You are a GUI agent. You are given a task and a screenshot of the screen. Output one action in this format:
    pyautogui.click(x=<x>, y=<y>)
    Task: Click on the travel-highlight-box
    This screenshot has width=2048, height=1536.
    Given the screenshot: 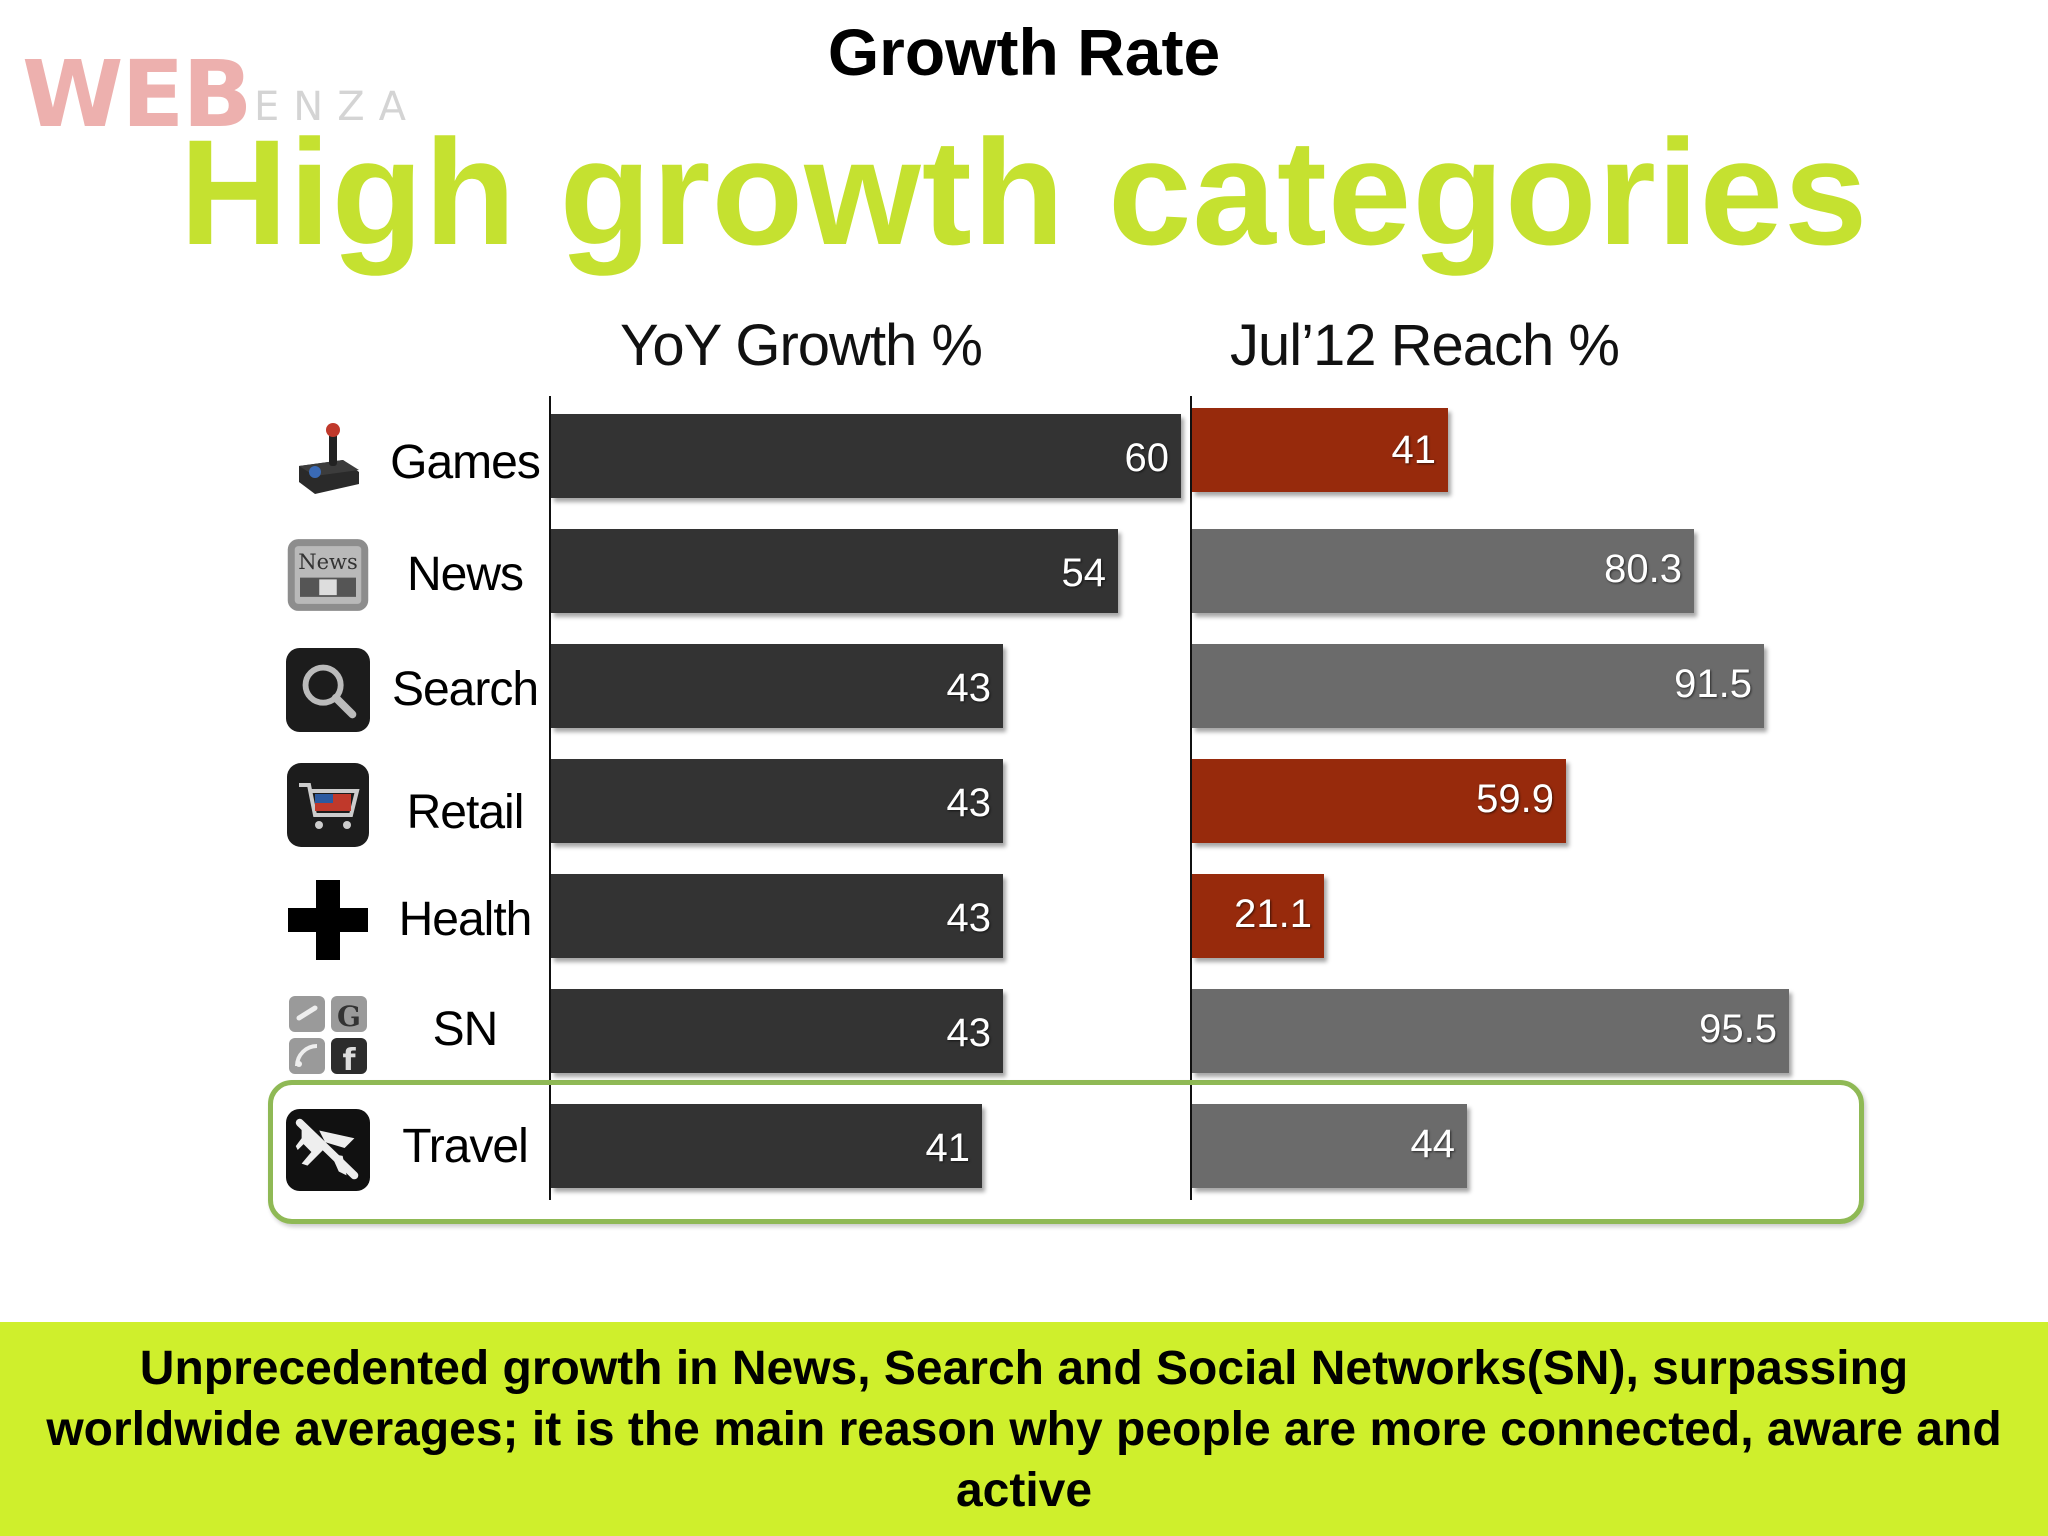 What is the action you would take?
    pyautogui.click(x=1066, y=1152)
    